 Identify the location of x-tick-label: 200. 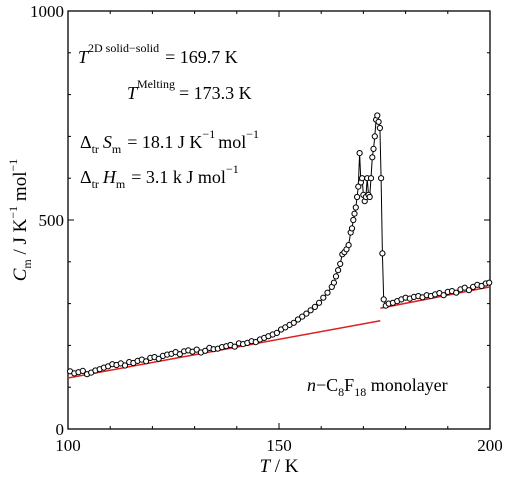
(490, 445).